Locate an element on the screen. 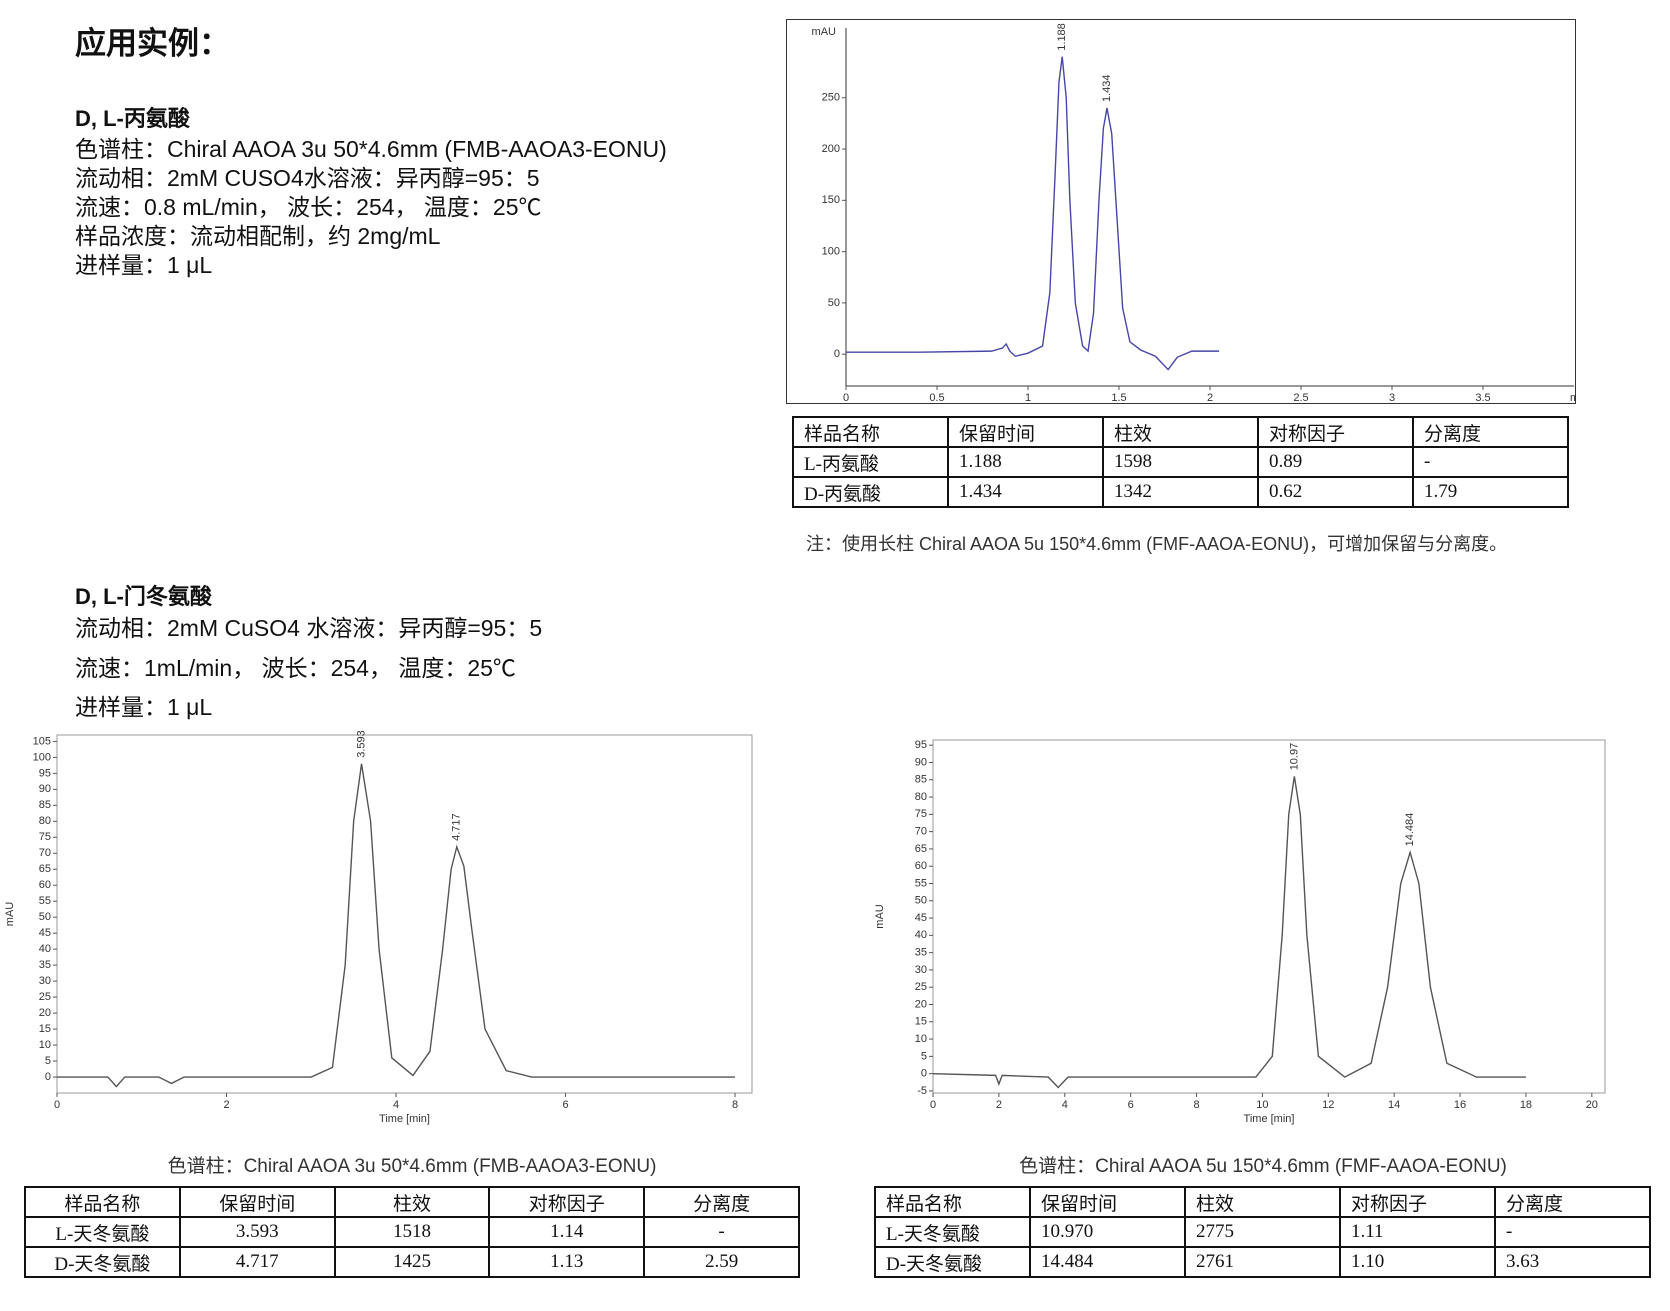  row: L-天冬氨酸 3.593 1518 1.14- is located at coordinates (412, 1232).